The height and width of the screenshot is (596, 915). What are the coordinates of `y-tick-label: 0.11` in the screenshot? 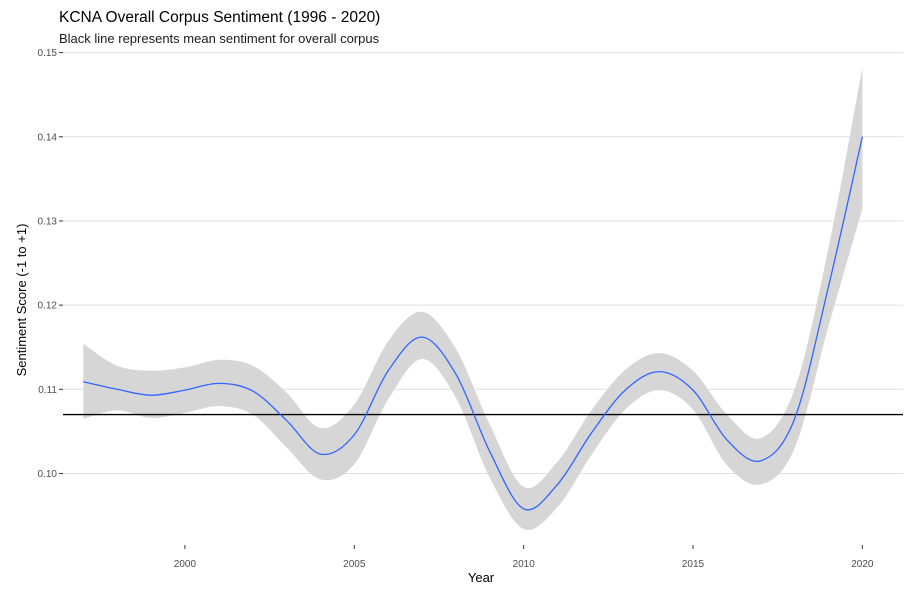 It's located at (47, 390).